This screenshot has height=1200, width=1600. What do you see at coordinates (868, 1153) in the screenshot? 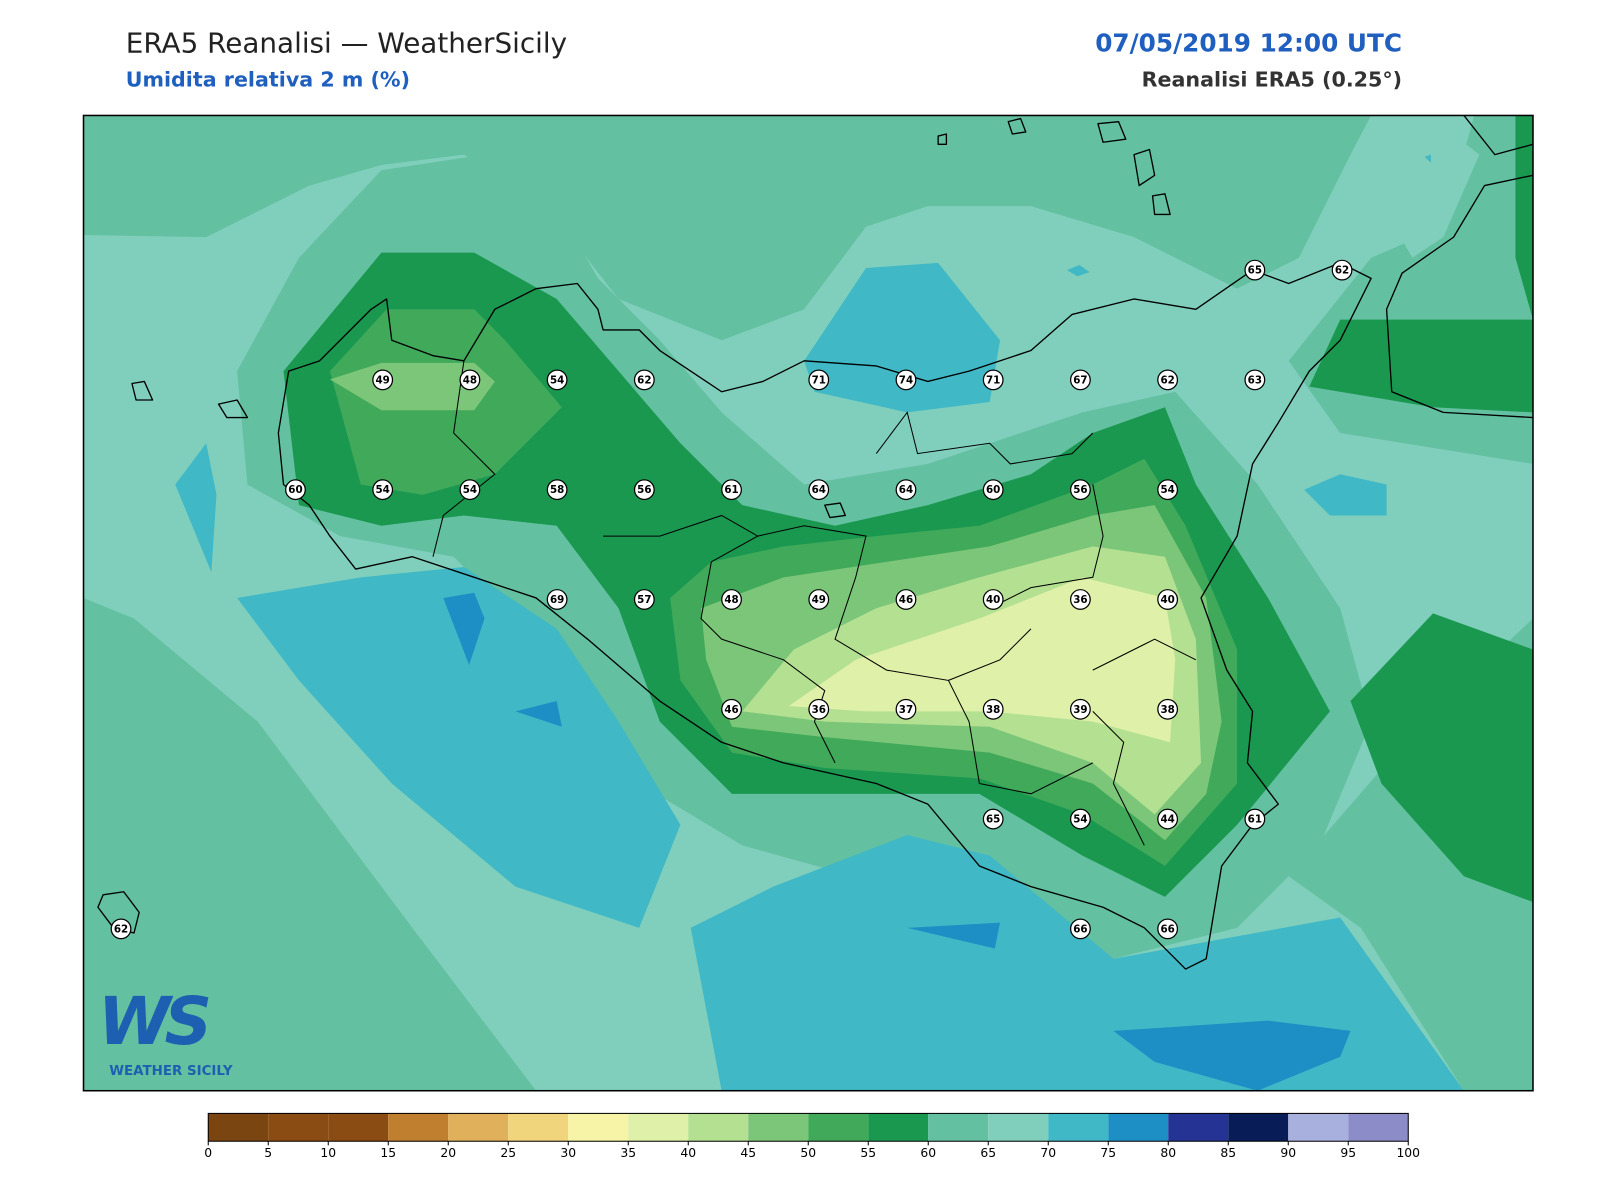
I see `colorbar-label: 55` at bounding box center [868, 1153].